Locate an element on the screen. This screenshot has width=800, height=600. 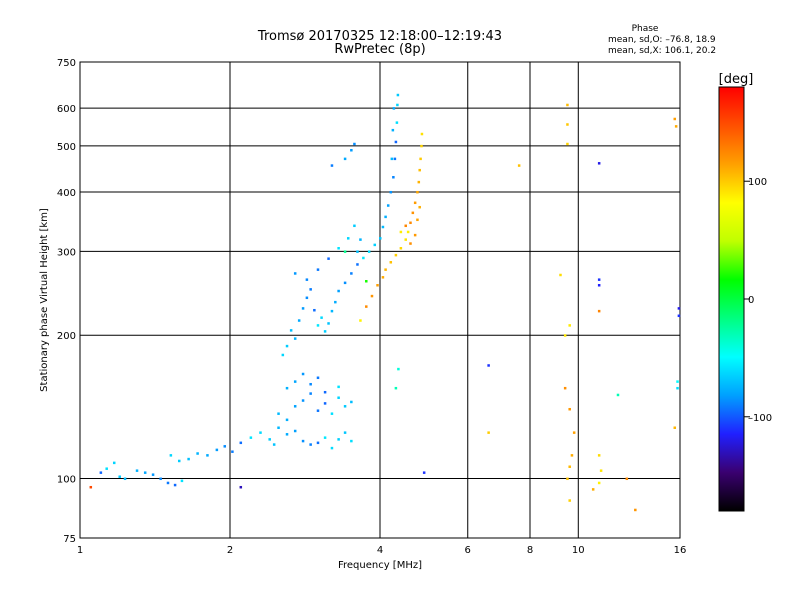
x-axis-label: Frequency [MHz] is located at coordinates (380, 565).